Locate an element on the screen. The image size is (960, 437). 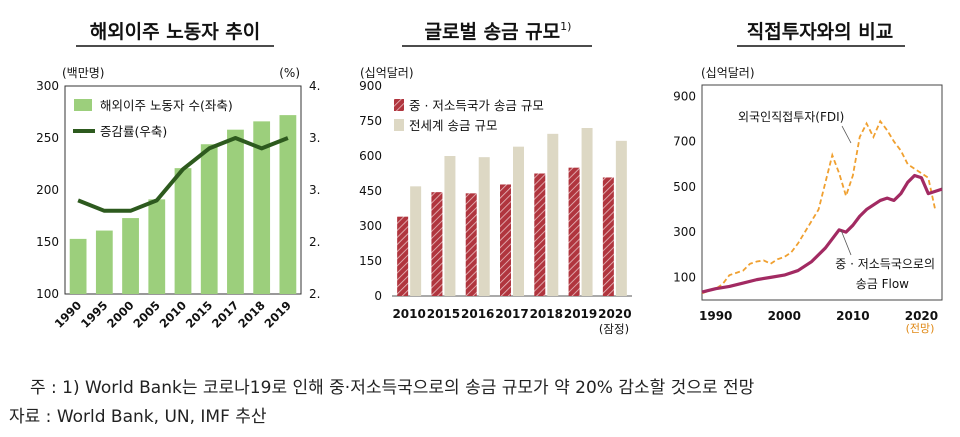
legend-swatch-workers is located at coordinates (83, 105).